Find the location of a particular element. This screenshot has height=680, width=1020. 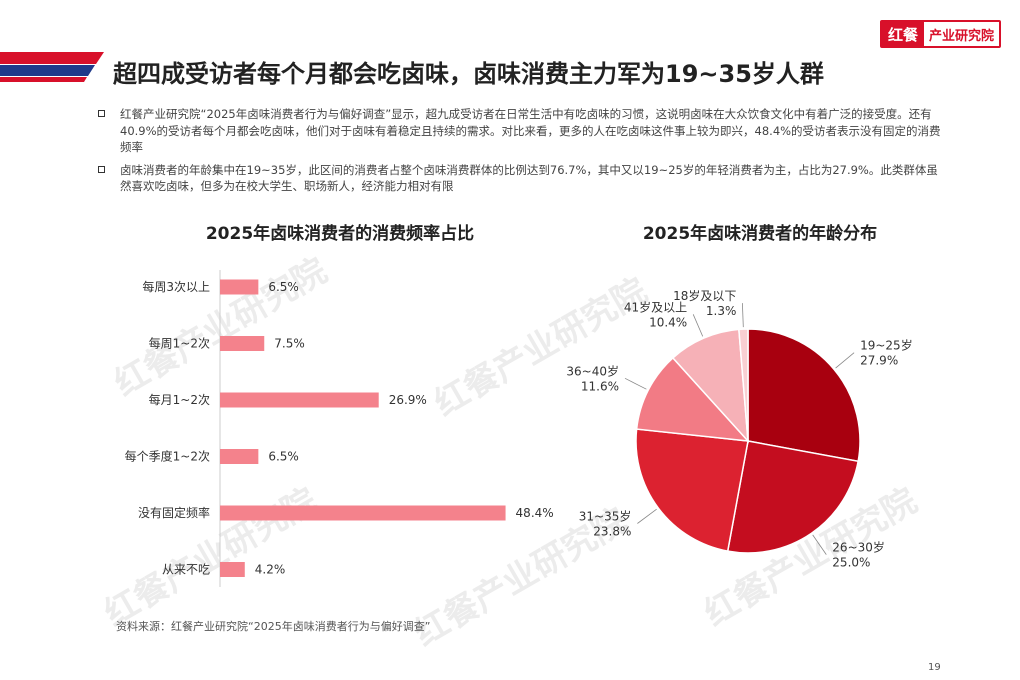

value-label: 48.4% is located at coordinates (535, 513).